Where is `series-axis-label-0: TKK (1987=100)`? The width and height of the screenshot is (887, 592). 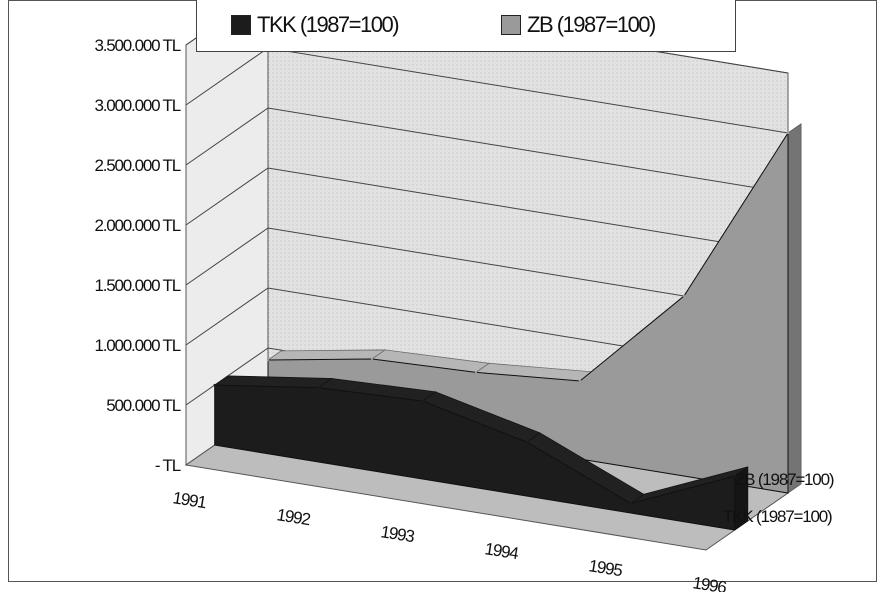 series-axis-label-0: TKK (1987=100) is located at coordinates (777, 516).